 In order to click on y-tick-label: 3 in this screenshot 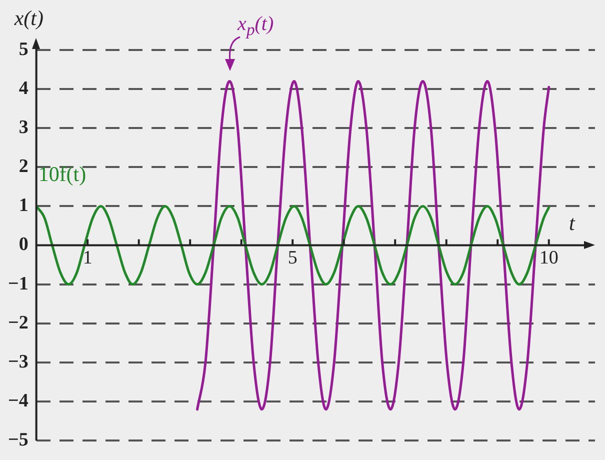, I will do `click(23, 127)`.